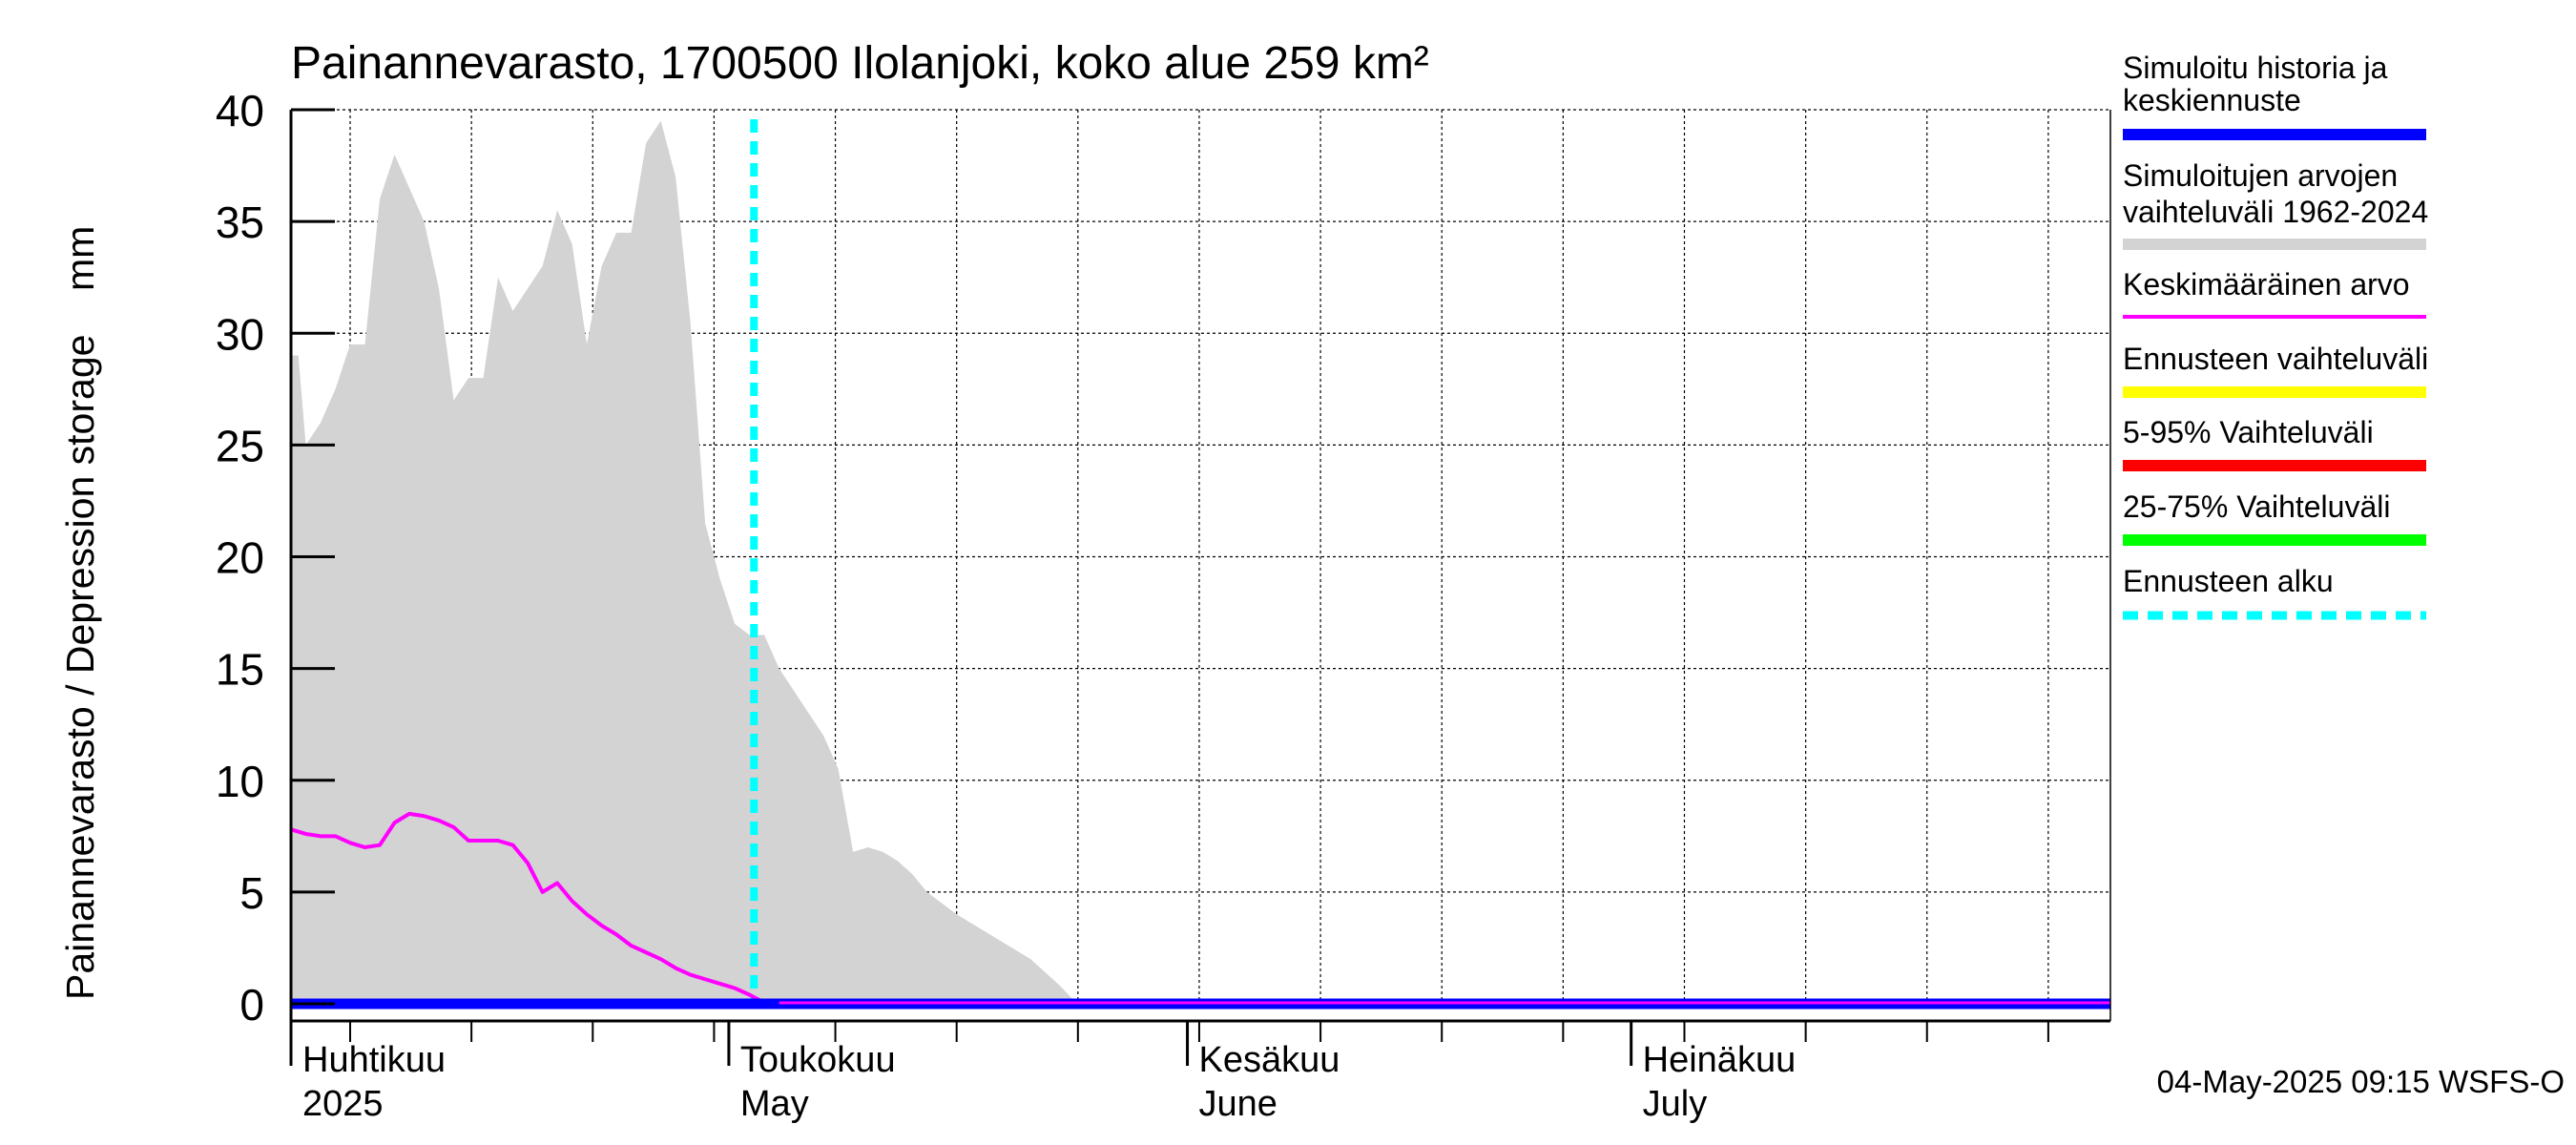 The width and height of the screenshot is (2576, 1145). I want to click on y-tick-label: 15, so click(240, 670).